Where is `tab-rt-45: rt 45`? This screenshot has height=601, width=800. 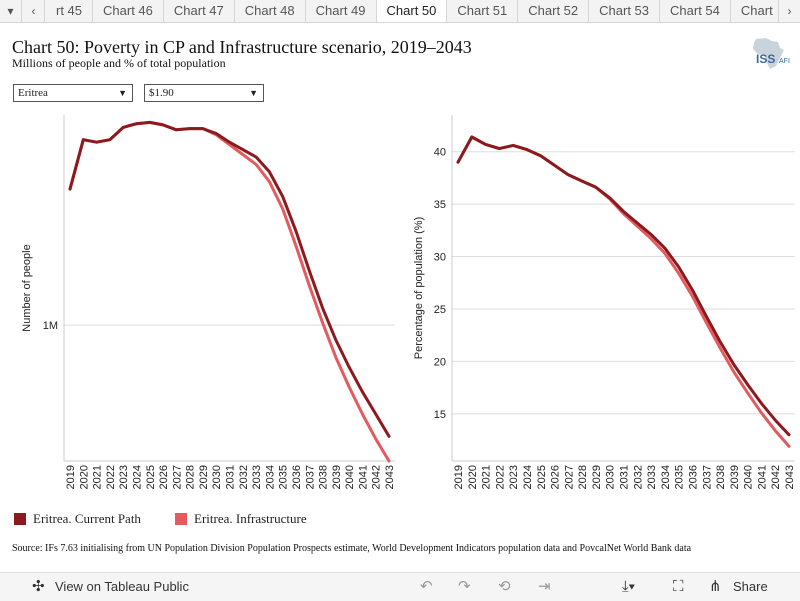
tab-rt-45: rt 45 is located at coordinates (70, 11).